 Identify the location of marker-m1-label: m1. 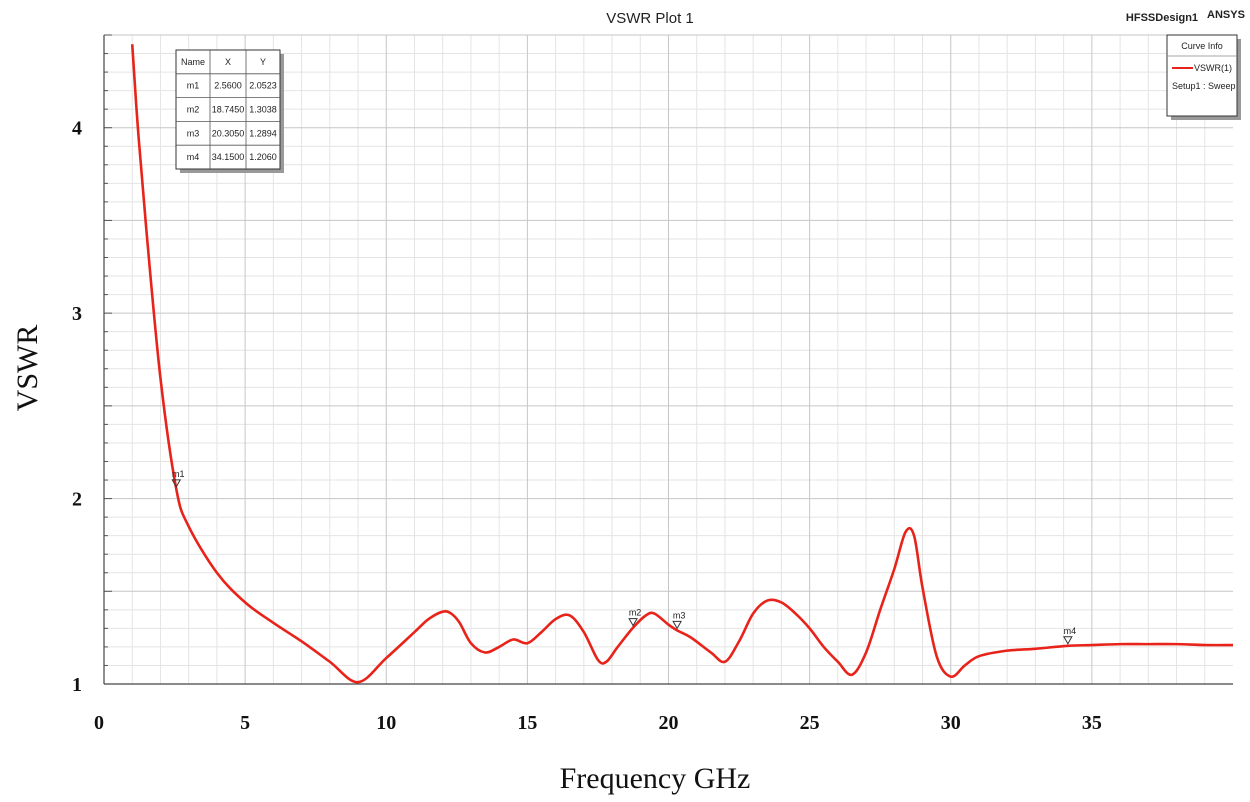
(178, 474).